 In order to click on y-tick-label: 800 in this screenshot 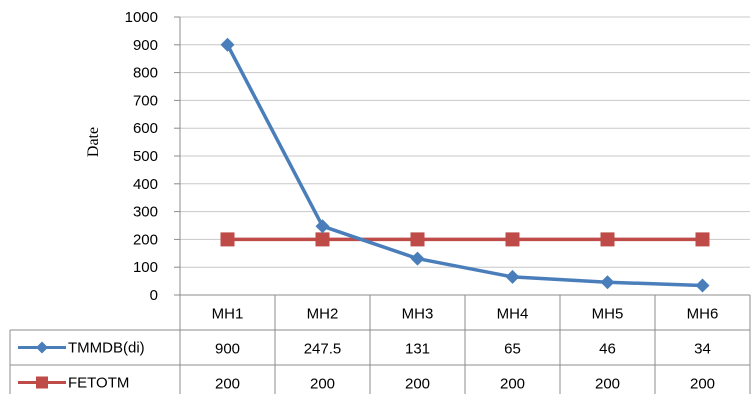, I will do `click(145, 73)`.